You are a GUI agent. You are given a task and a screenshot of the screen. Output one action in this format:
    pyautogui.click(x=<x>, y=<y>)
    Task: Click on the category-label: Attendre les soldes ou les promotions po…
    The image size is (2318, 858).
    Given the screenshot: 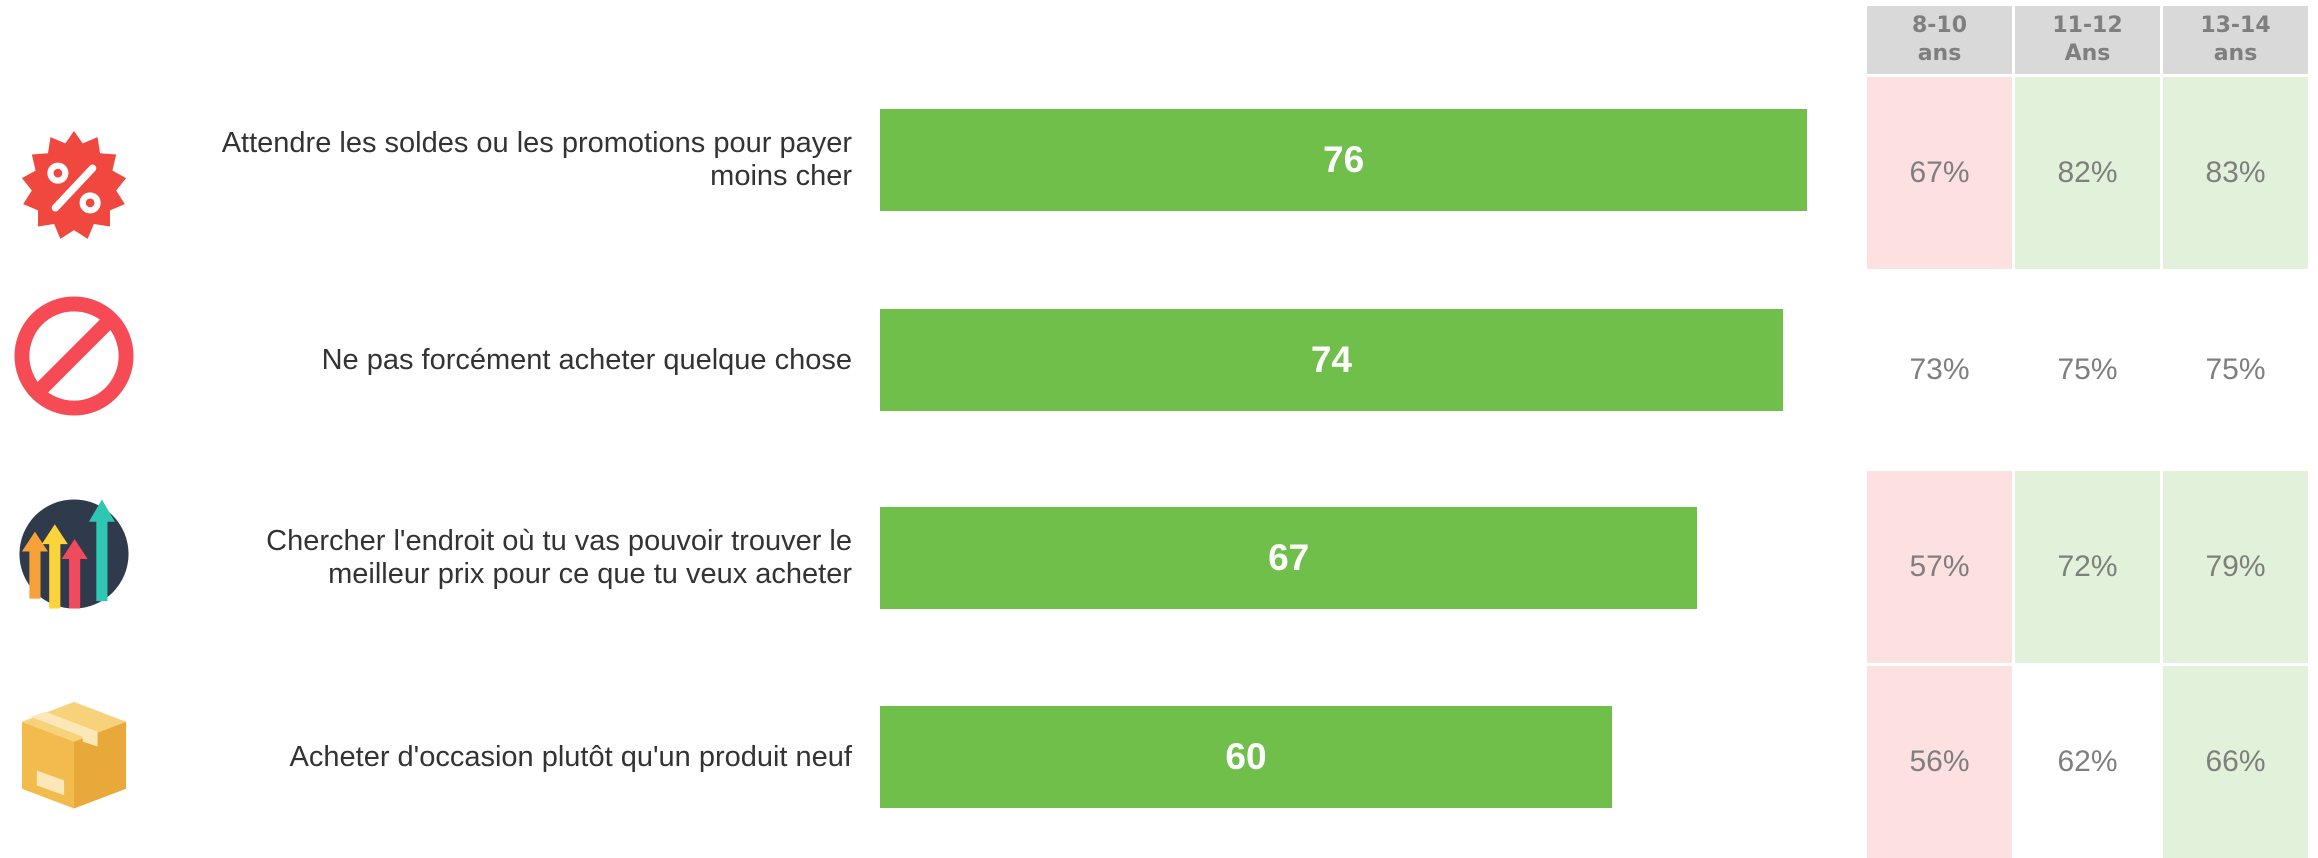 What is the action you would take?
    pyautogui.click(x=536, y=159)
    